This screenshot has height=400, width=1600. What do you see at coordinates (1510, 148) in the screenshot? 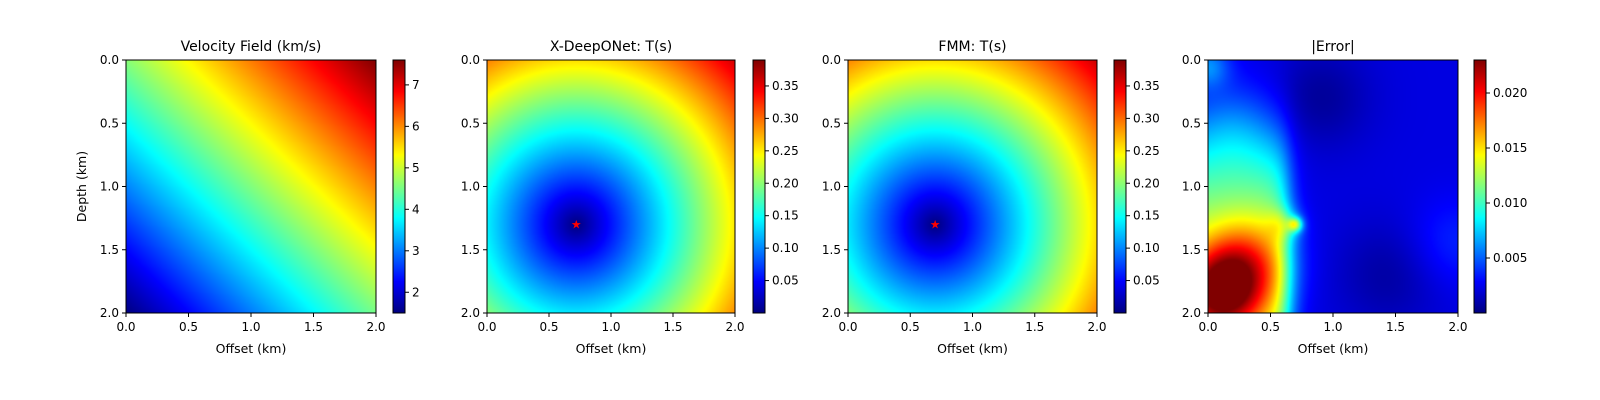
I see `colorbar-tick-label: 0.015` at bounding box center [1510, 148].